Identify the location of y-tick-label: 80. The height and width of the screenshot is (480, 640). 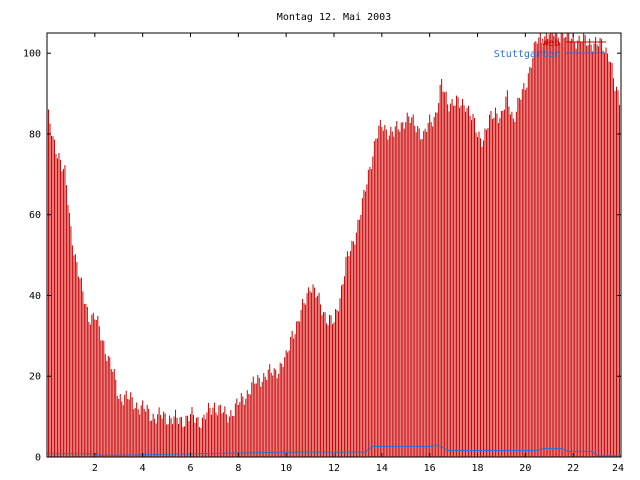
(35, 134).